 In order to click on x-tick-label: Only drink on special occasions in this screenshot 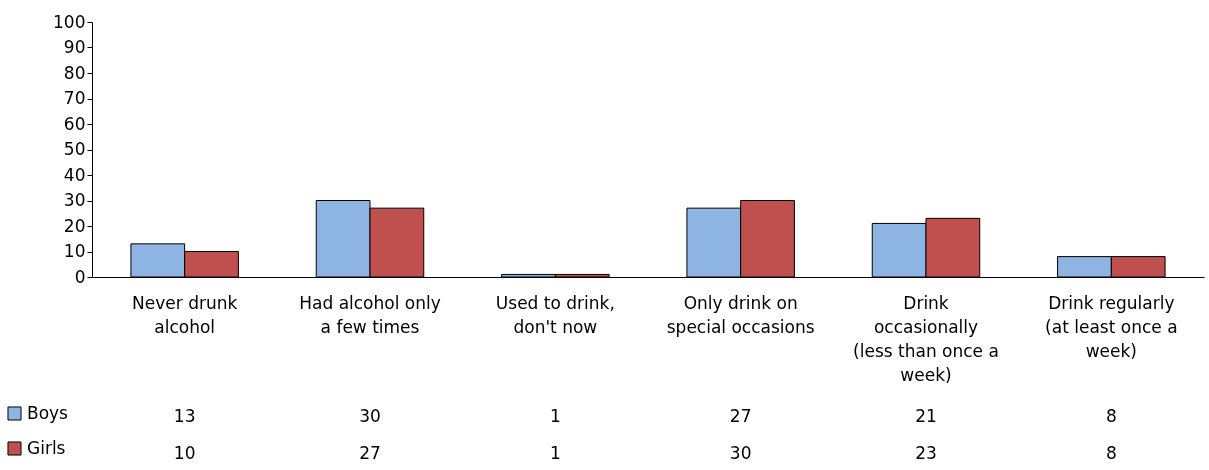, I will do `click(740, 314)`.